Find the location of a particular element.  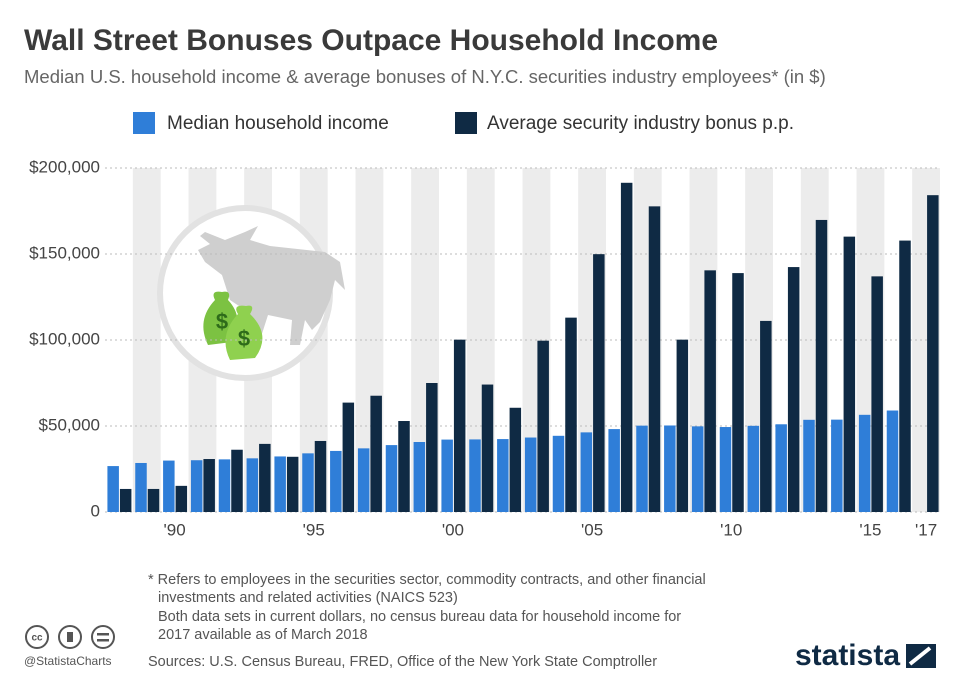

y-tick-label: 0 is located at coordinates (95, 510).